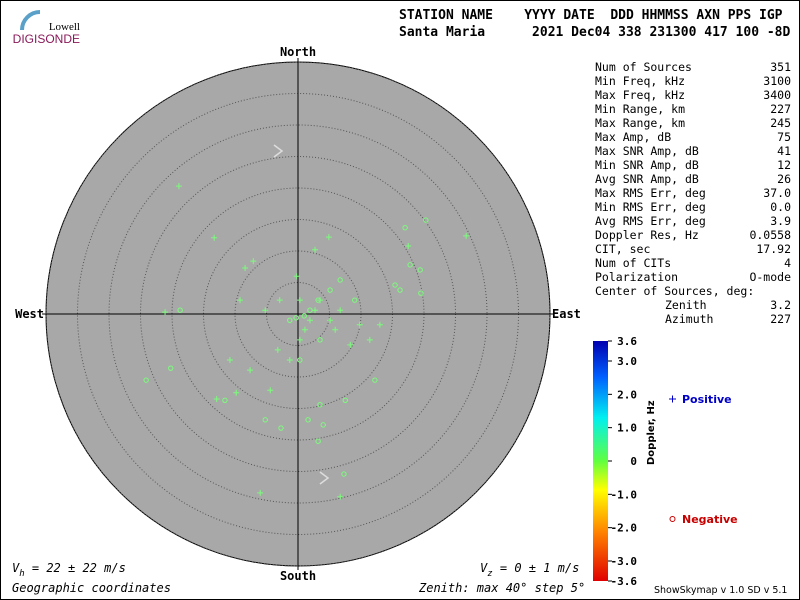 Image resolution: width=800 pixels, height=600 pixels. Describe the element at coordinates (770, 277) in the screenshot. I see `stat-value: O-mode` at that location.